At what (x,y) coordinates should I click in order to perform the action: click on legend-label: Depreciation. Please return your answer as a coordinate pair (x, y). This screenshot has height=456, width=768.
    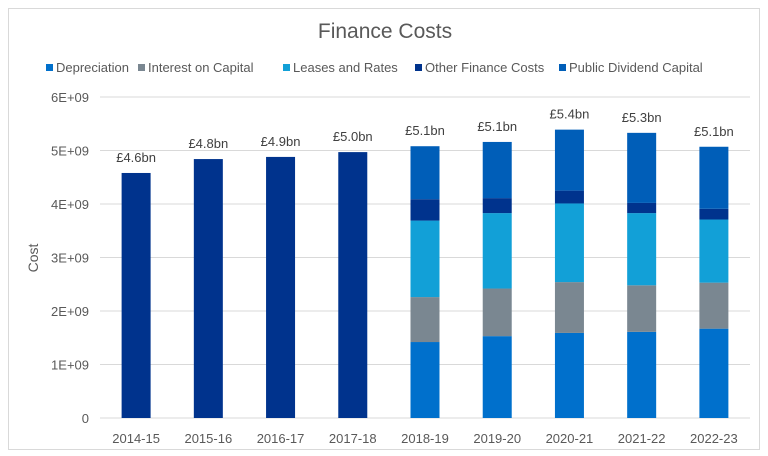
    Looking at the image, I should click on (92, 67).